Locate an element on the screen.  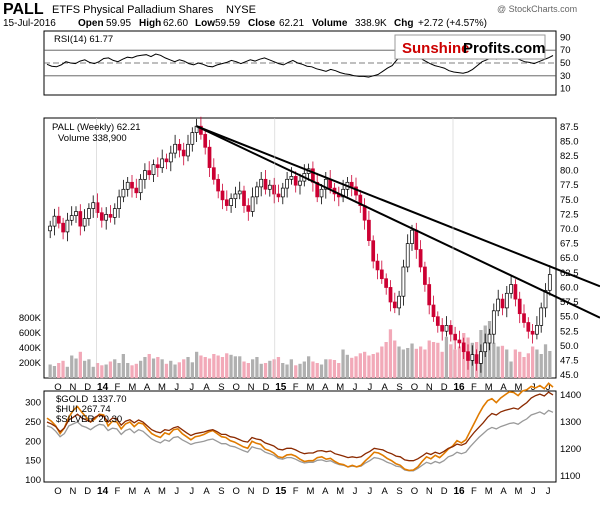
quote-volume-label: Volume is located at coordinates (330, 23).